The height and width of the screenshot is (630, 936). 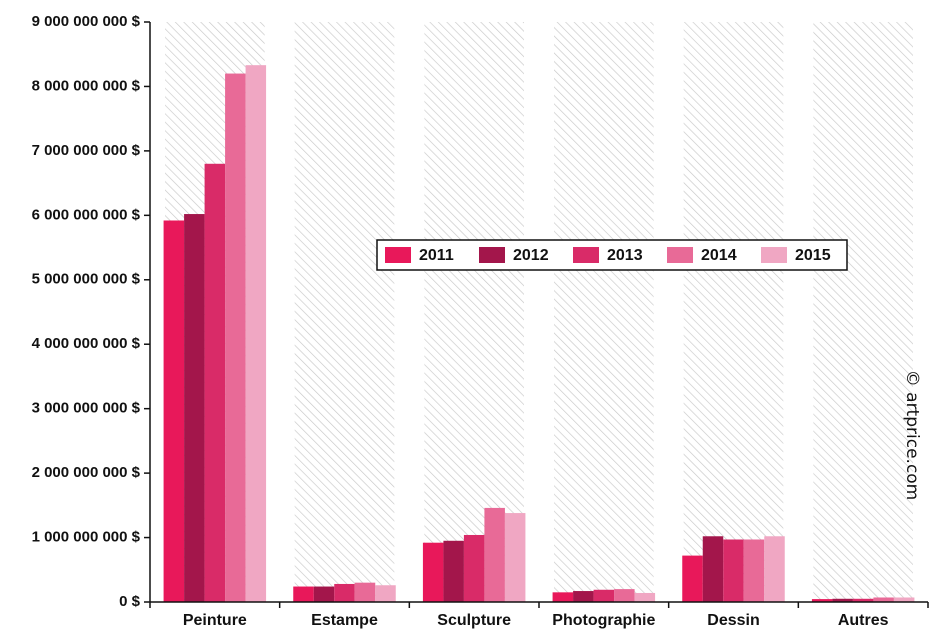 I want to click on y-tick-label: 4 000 000 000 $, so click(x=86, y=343).